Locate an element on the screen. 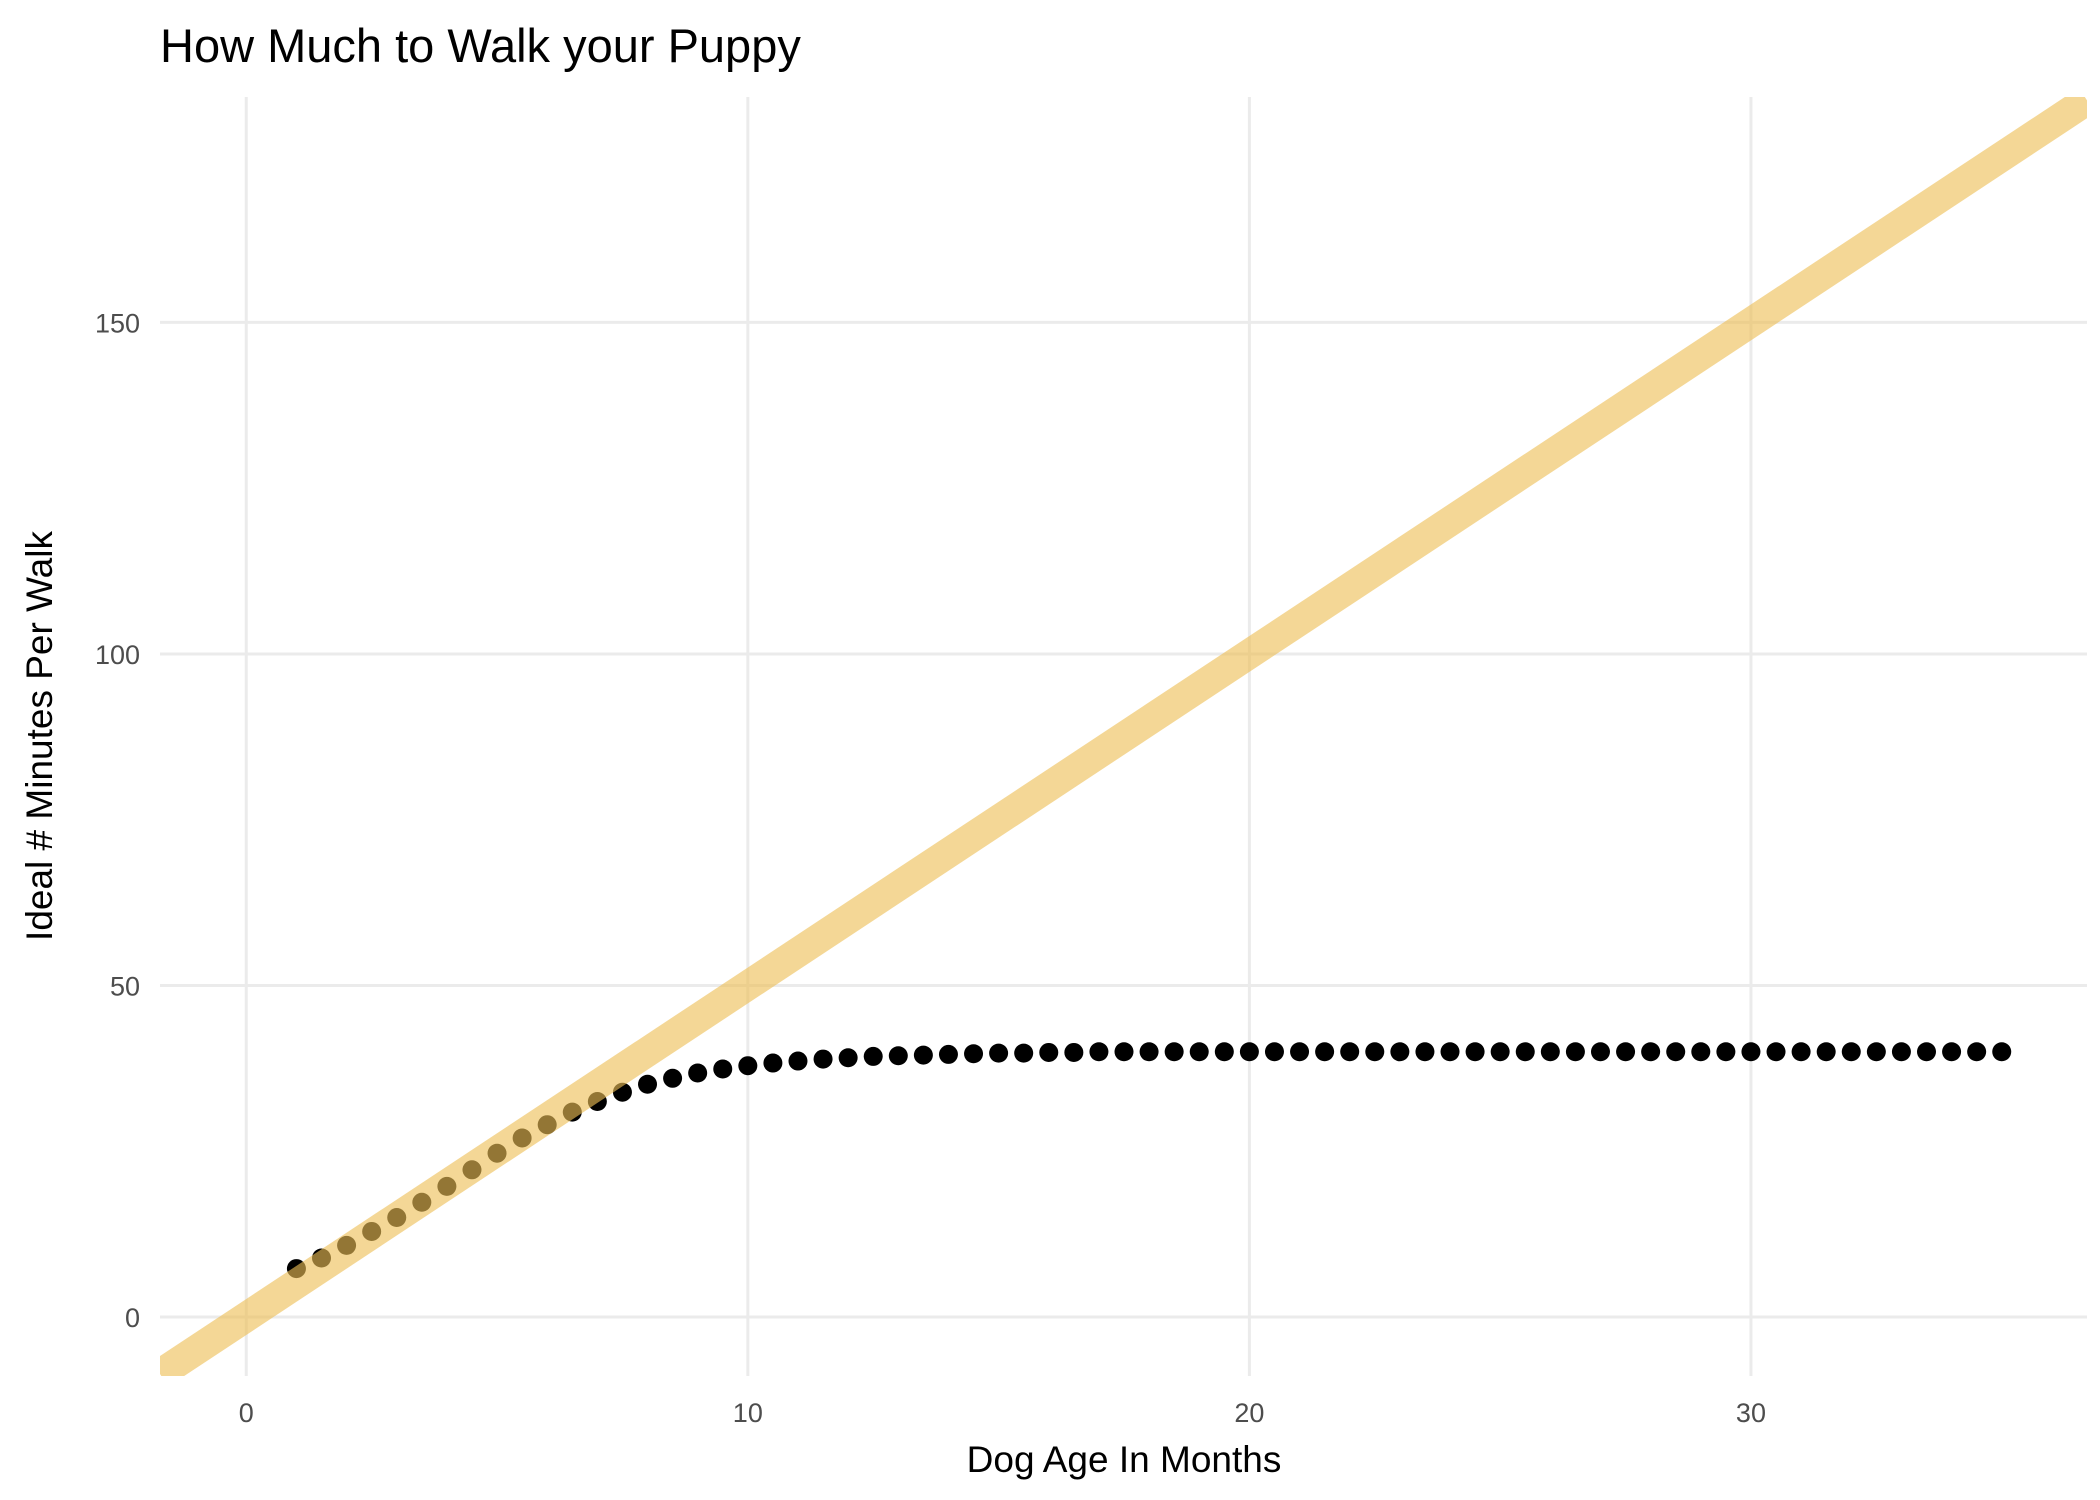  x-tick-label: 30 is located at coordinates (1751, 1413).